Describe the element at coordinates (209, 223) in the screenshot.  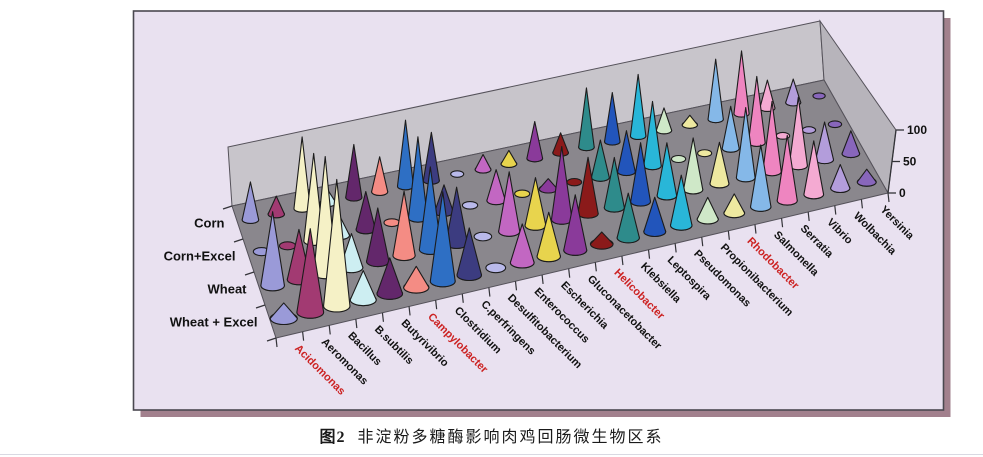
I see `series-label-Corn: Corn` at that location.